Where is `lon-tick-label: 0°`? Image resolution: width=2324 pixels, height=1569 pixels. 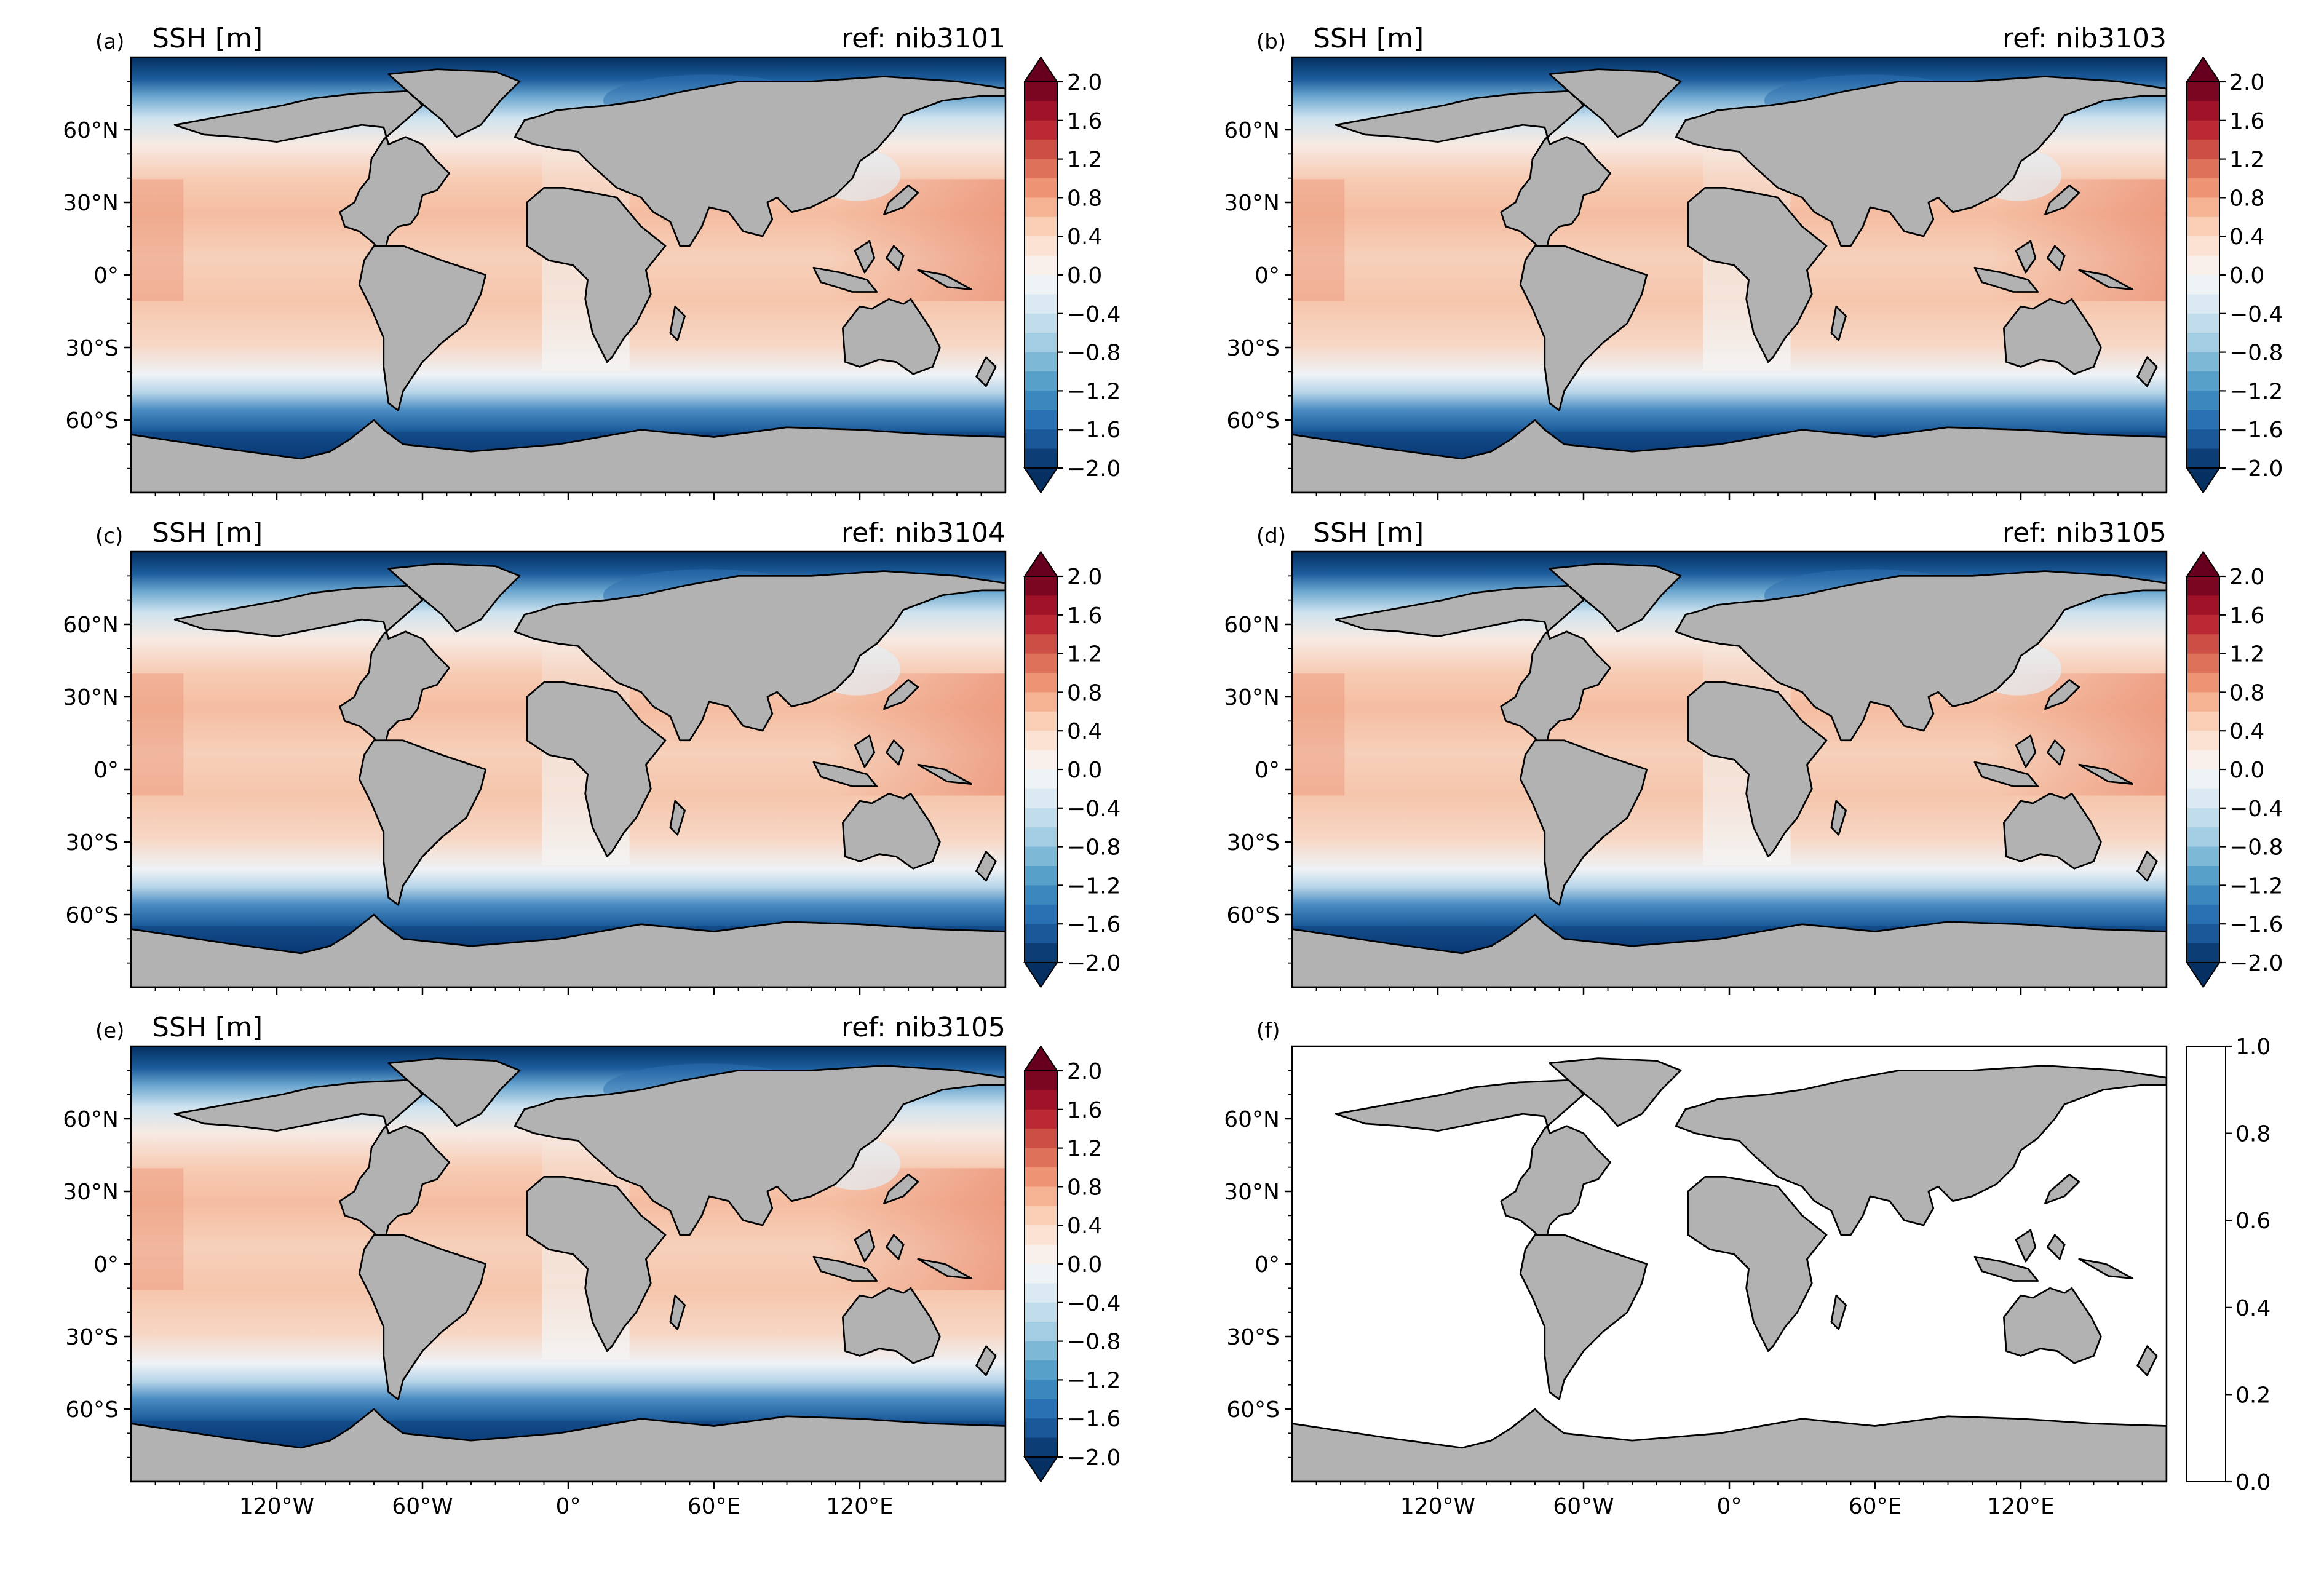
lon-tick-label: 0° is located at coordinates (1729, 1506).